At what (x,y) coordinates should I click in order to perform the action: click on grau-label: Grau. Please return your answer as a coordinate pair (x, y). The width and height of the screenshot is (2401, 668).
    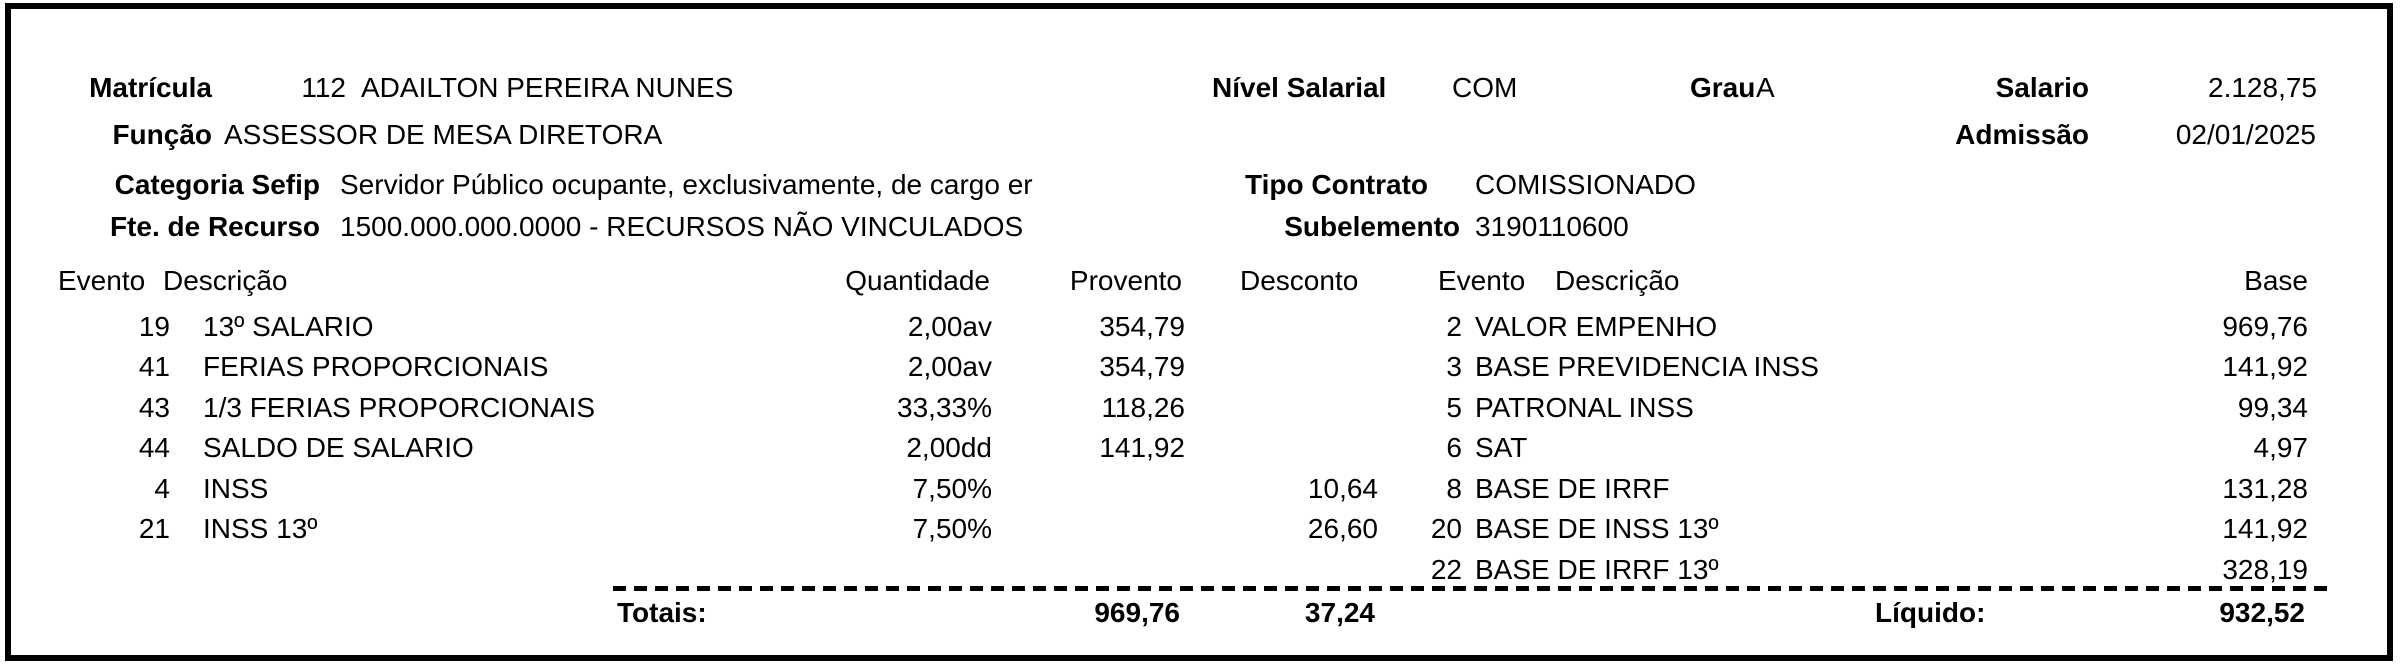
    Looking at the image, I should click on (1723, 87).